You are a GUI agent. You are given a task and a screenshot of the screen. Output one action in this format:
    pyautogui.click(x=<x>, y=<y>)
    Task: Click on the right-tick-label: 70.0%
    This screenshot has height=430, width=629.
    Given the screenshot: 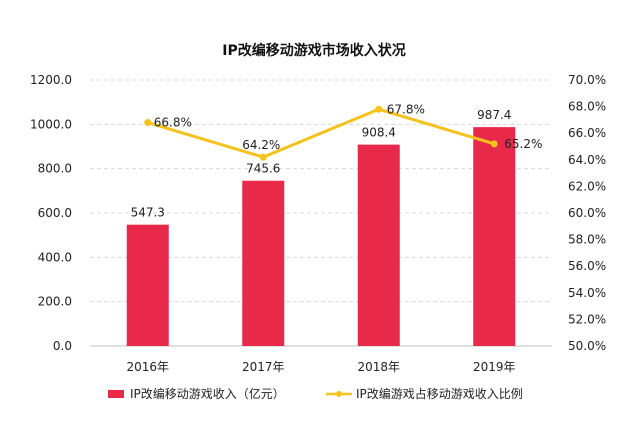 What is the action you would take?
    pyautogui.click(x=587, y=80)
    